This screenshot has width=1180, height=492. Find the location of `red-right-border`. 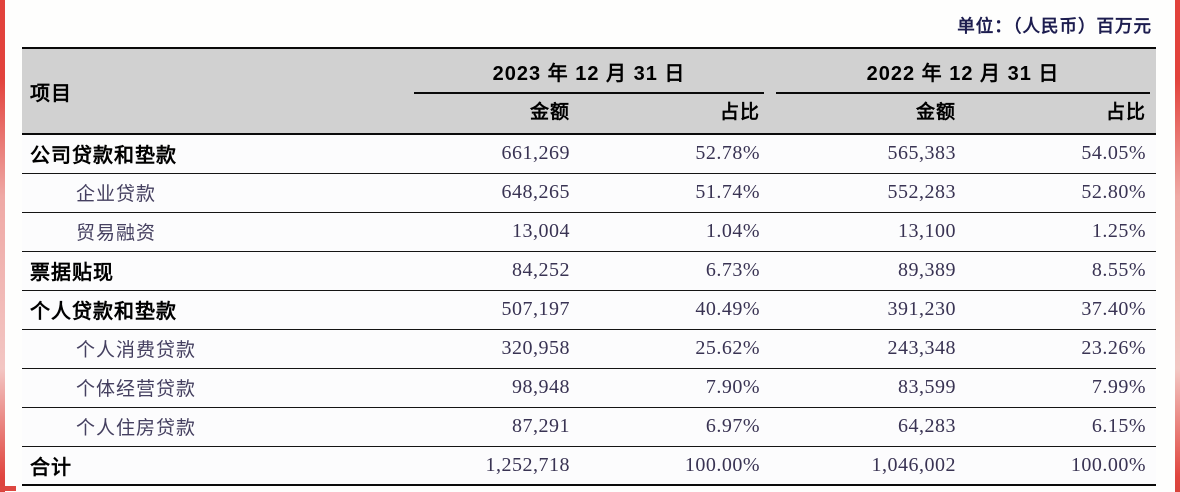

red-right-border is located at coordinates (1177, 246).